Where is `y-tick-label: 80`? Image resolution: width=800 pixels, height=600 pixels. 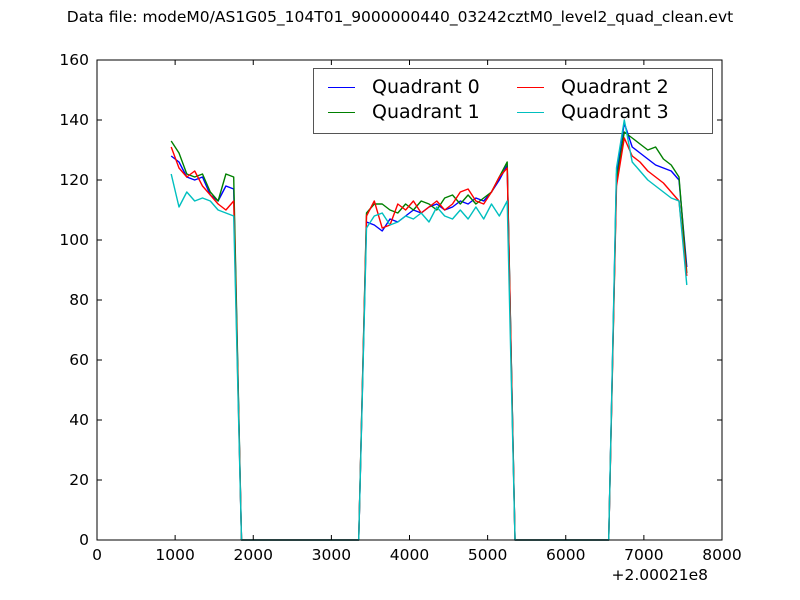
y-tick-label: 80 is located at coordinates (79, 300).